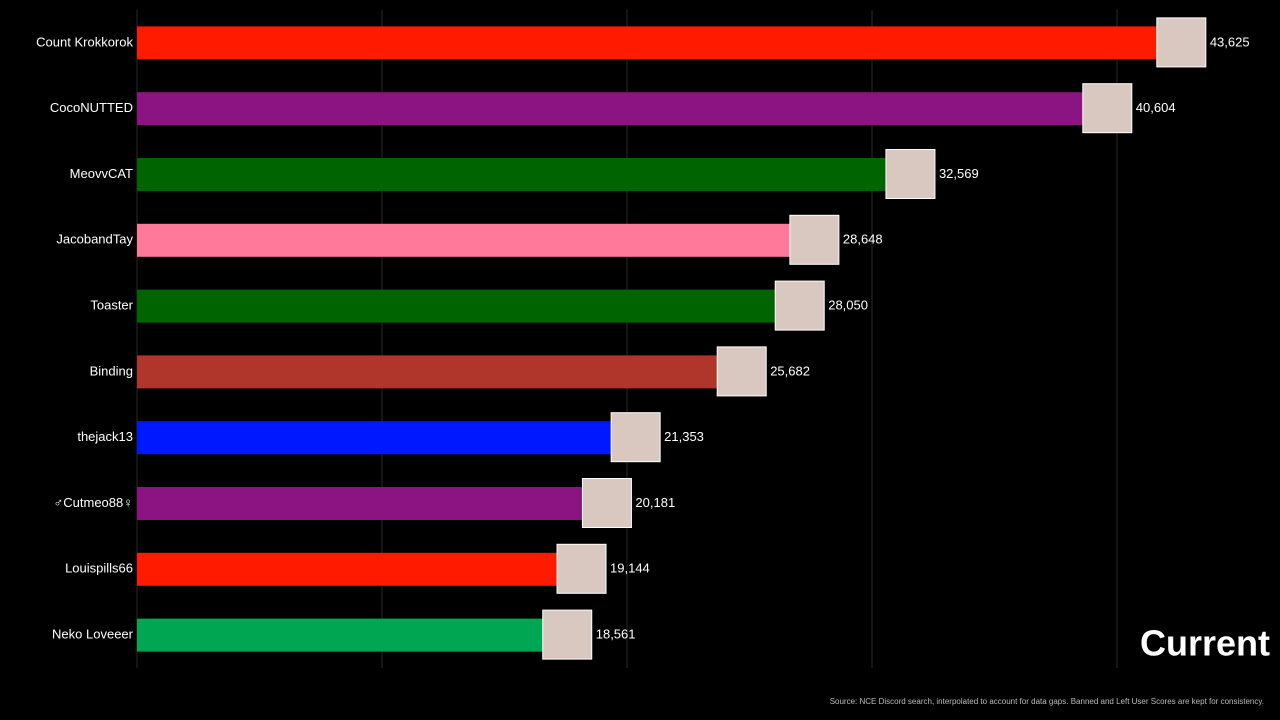  Describe the element at coordinates (101, 173) in the screenshot. I see `category-label: MeovvCAT` at that location.